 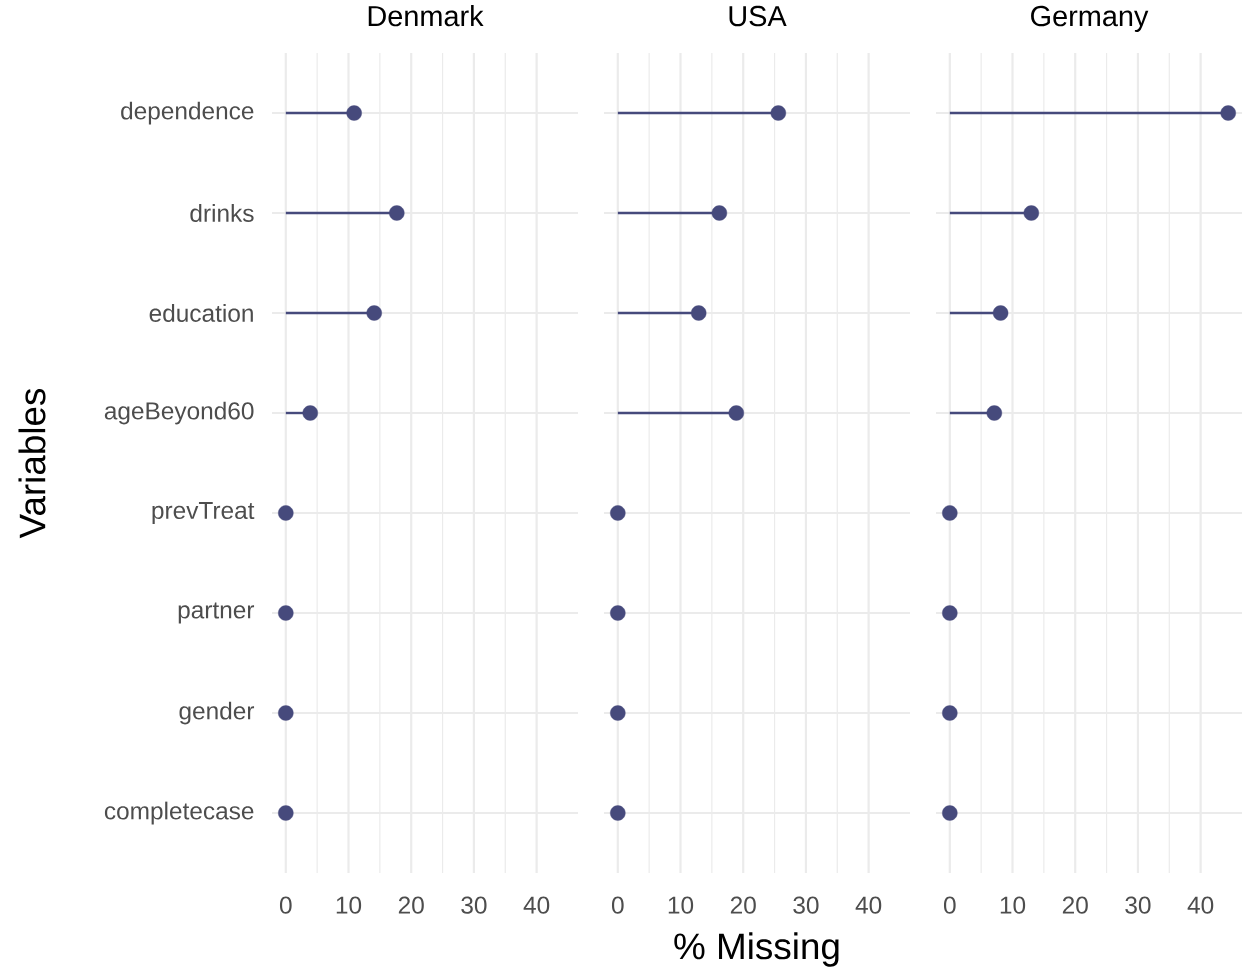 What do you see at coordinates (1090, 19) in the screenshot?
I see `chart-title: Germany` at bounding box center [1090, 19].